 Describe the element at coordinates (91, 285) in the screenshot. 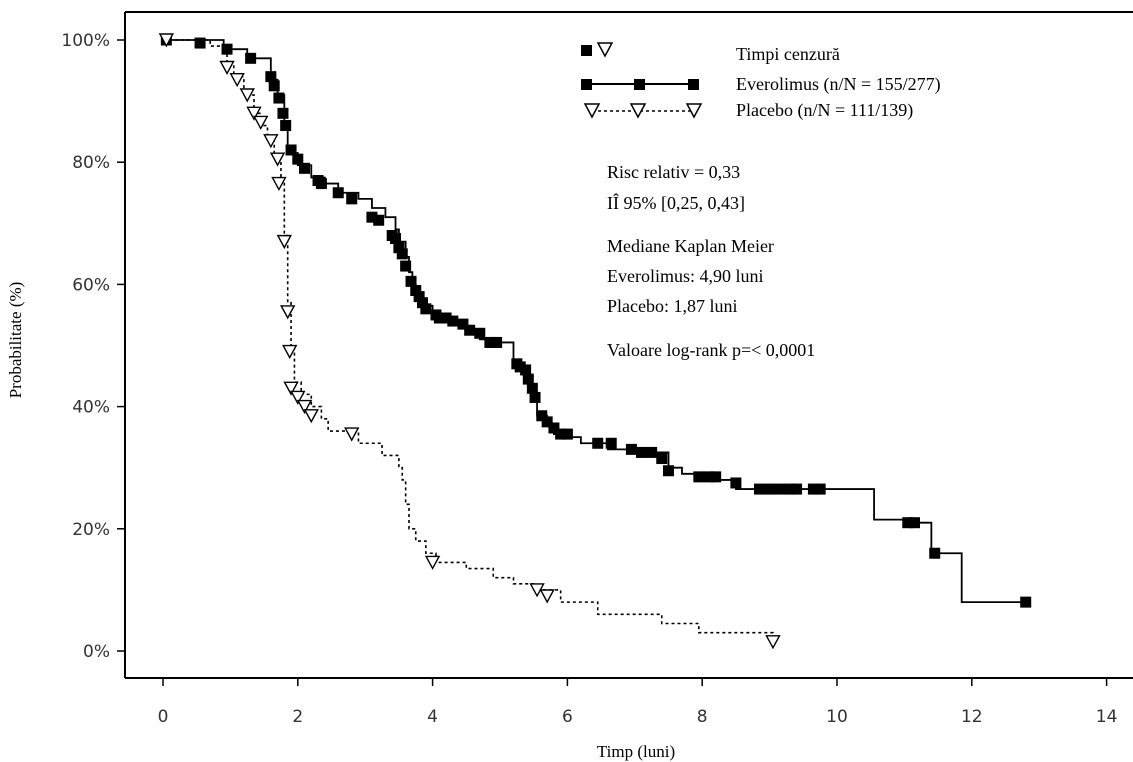

I see `y-tick-label: 60%` at that location.